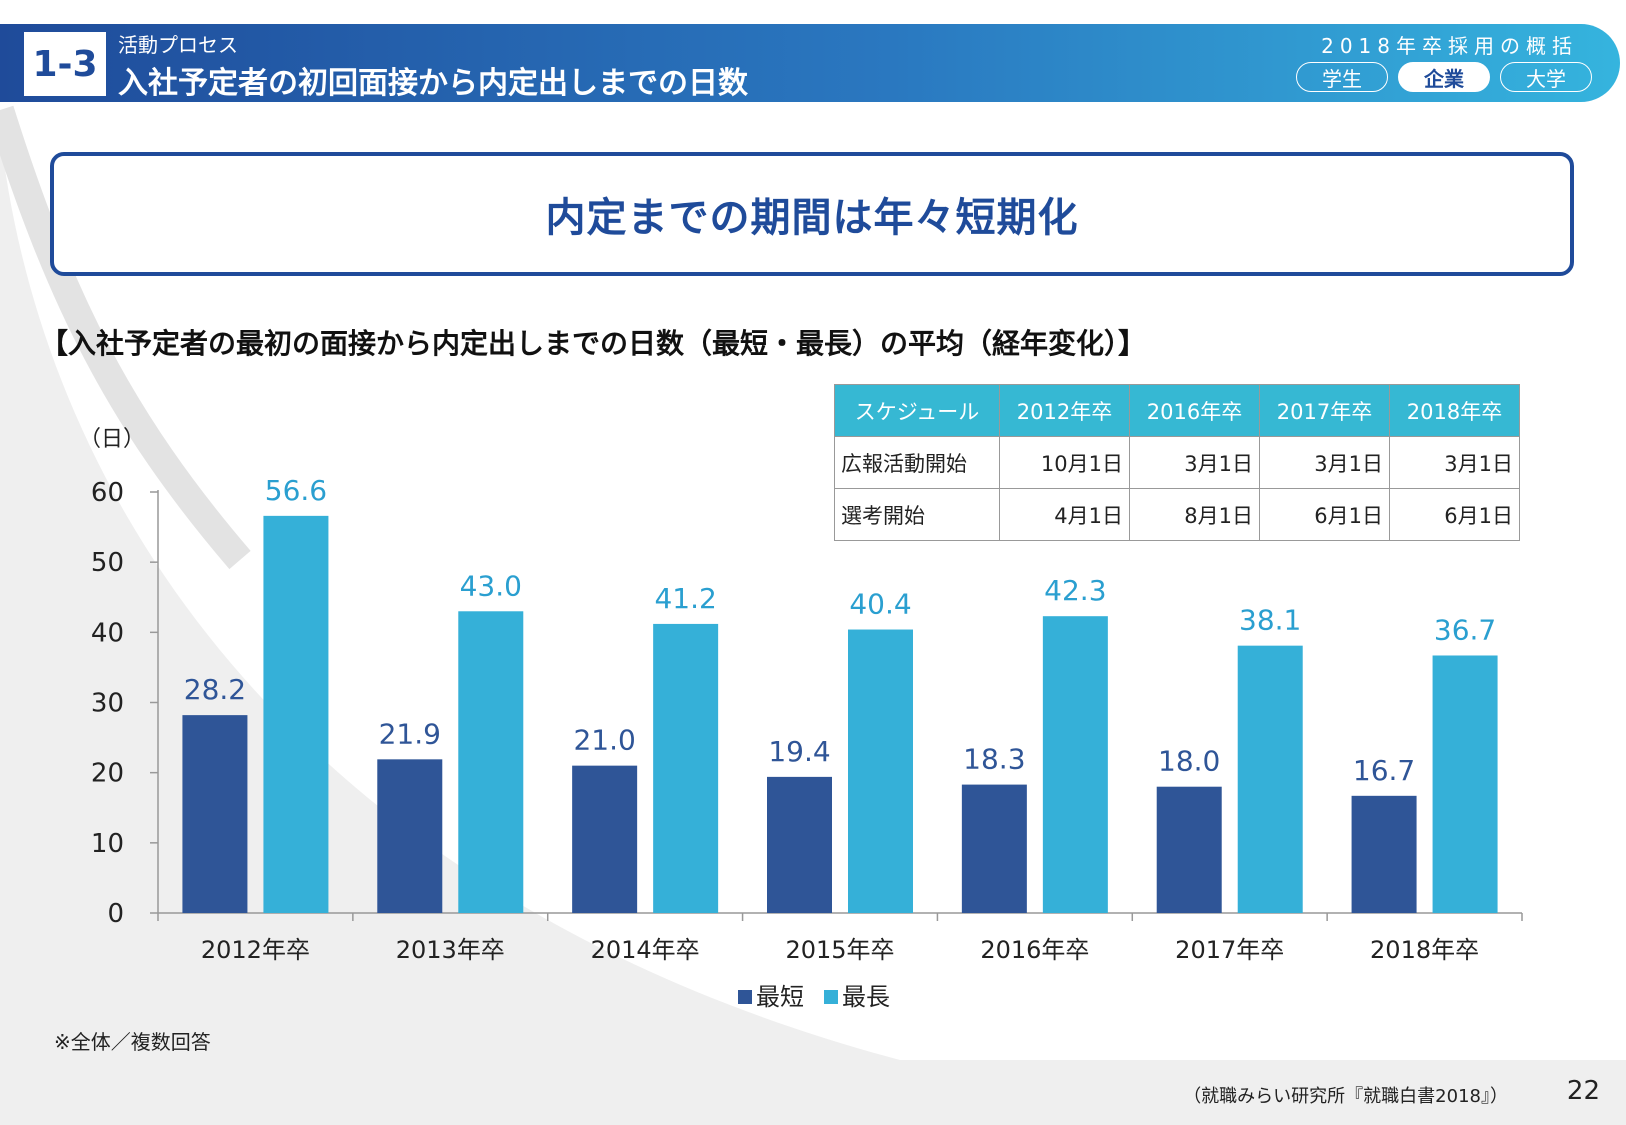 The image size is (1626, 1125). Describe the element at coordinates (178, 45) in the screenshot. I see `section-category: 活動プロセス` at that location.